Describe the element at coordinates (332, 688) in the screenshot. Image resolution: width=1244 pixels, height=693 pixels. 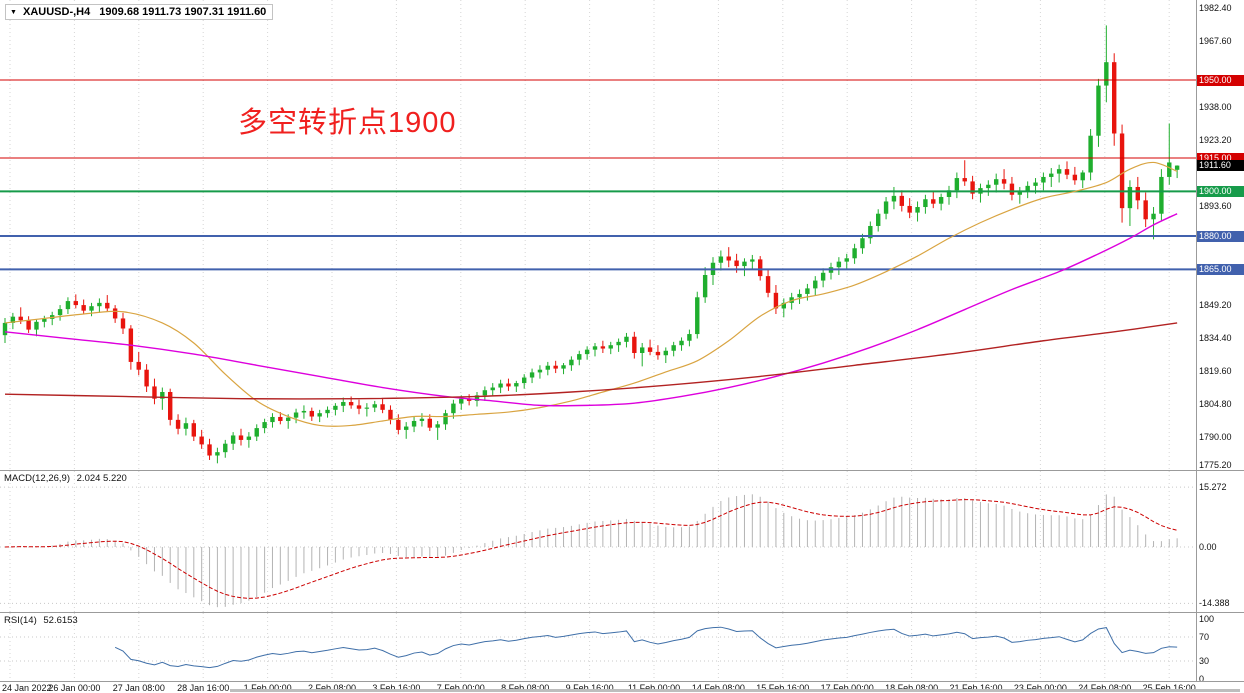
I see `time-label: 2 Feb 08:00` at that location.